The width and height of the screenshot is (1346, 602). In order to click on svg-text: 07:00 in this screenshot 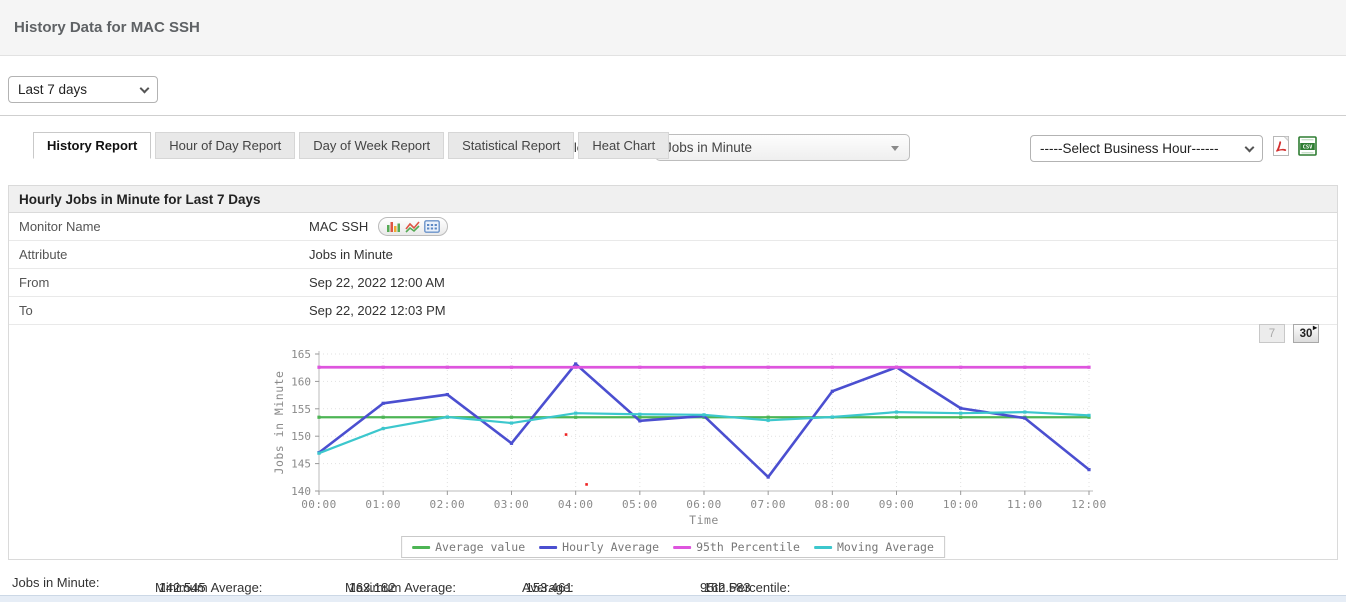, I will do `click(768, 504)`.